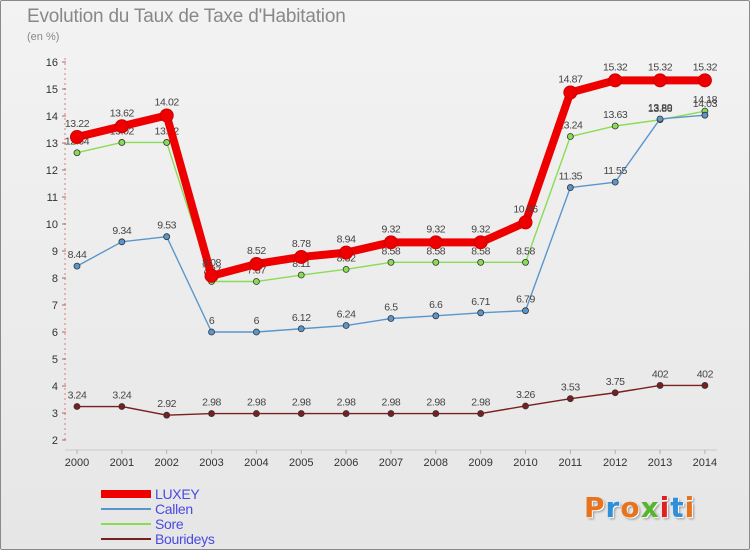 This screenshot has width=750, height=550. I want to click on data-label: 14.87, so click(570, 80).